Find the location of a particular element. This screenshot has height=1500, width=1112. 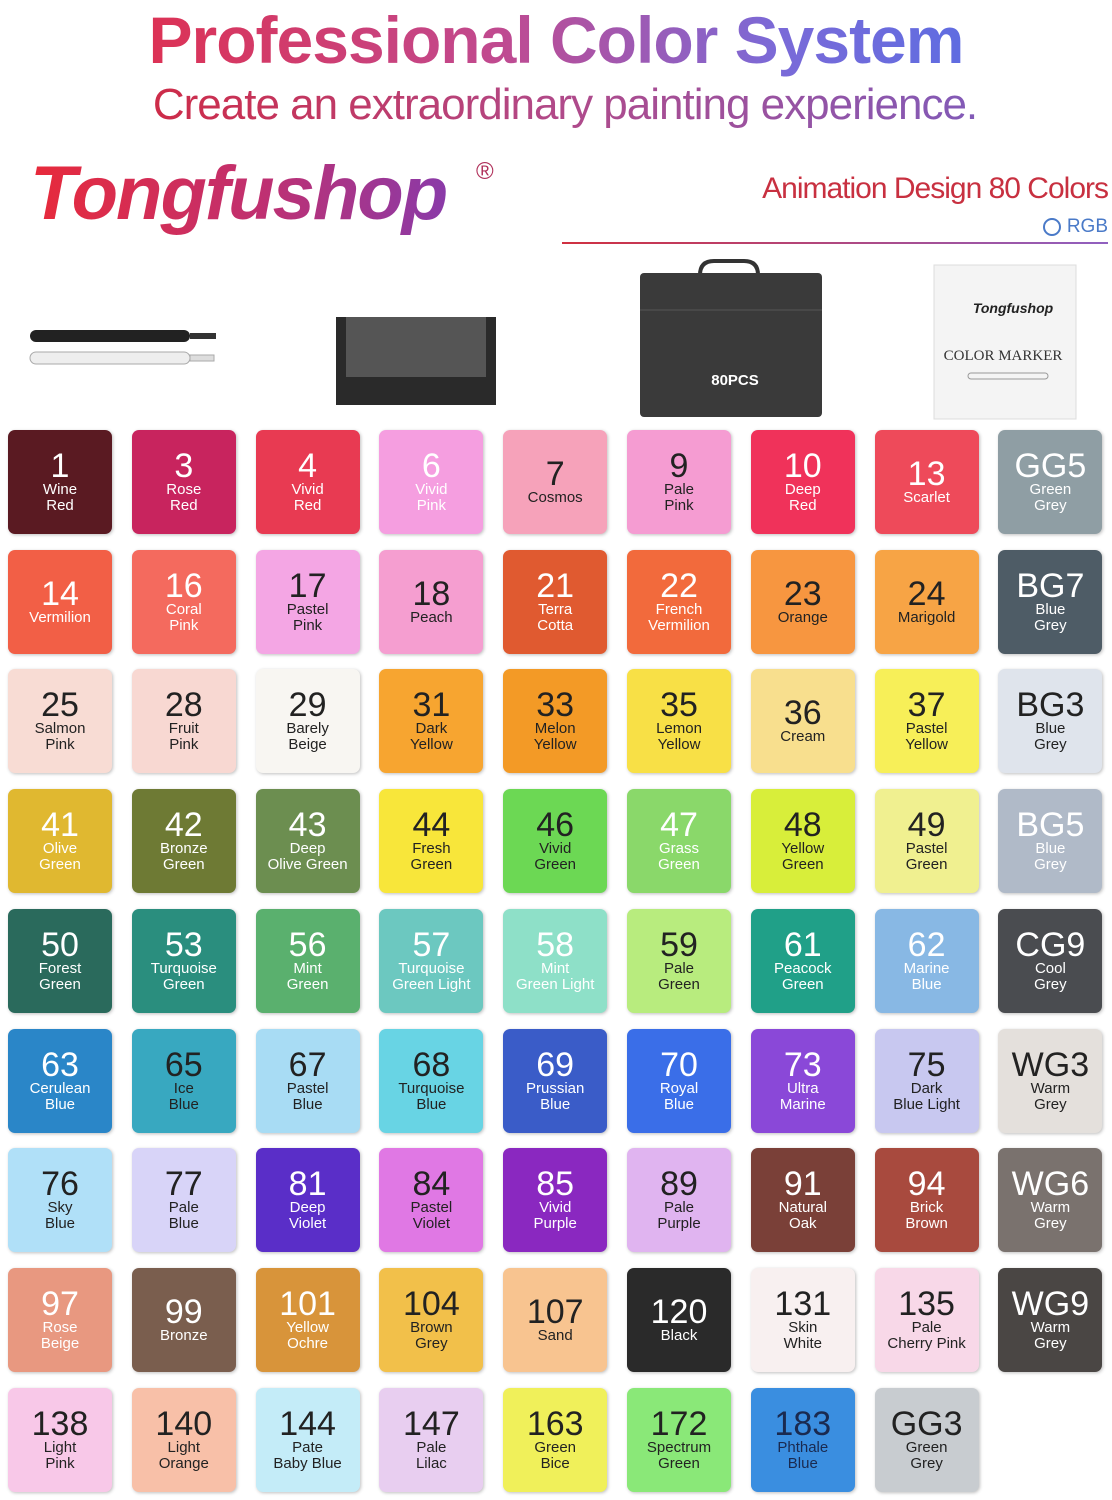

swatch-code: 99 is located at coordinates (183, 1311).